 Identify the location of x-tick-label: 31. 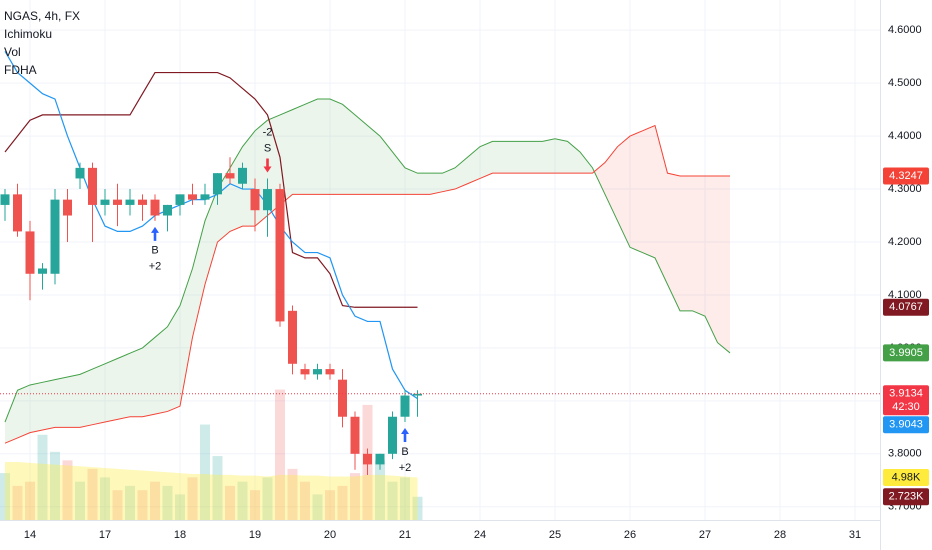
(855, 535).